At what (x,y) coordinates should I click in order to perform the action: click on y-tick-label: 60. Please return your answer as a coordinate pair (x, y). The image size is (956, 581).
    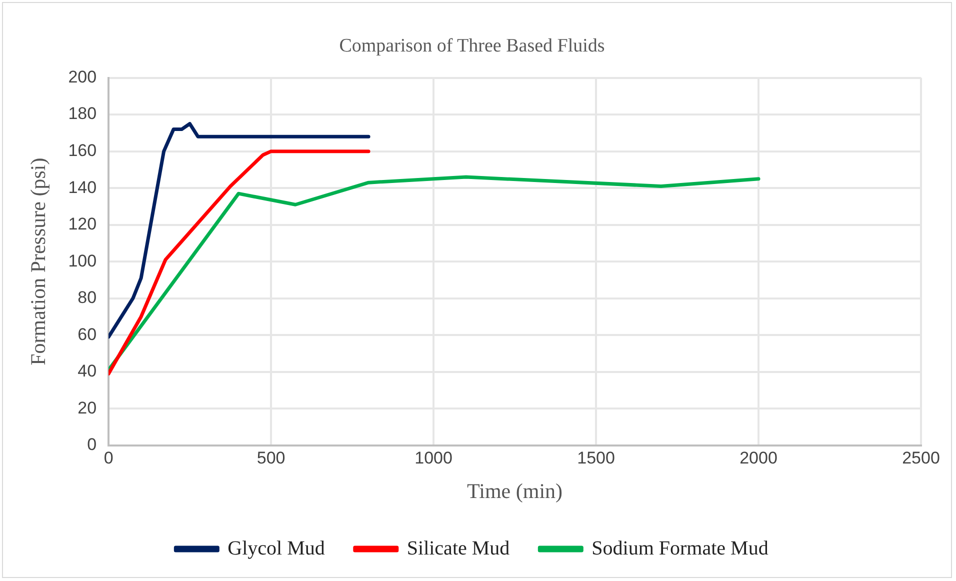
    Looking at the image, I should click on (87, 334).